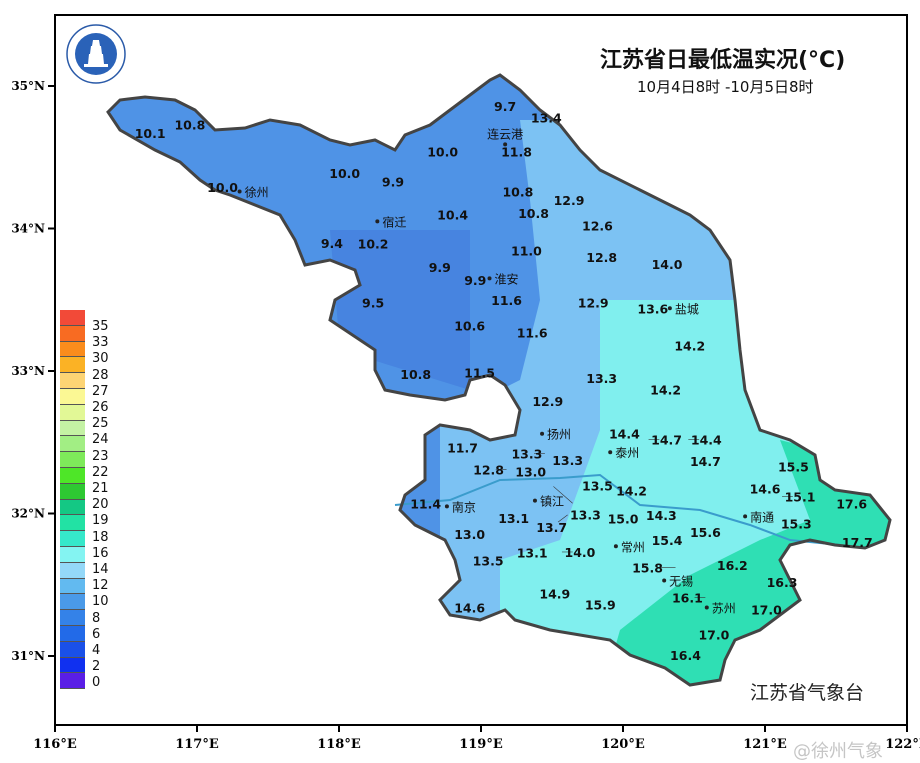 Image resolution: width=920 pixels, height=763 pixels. I want to click on legend-label: 0, so click(96, 683).